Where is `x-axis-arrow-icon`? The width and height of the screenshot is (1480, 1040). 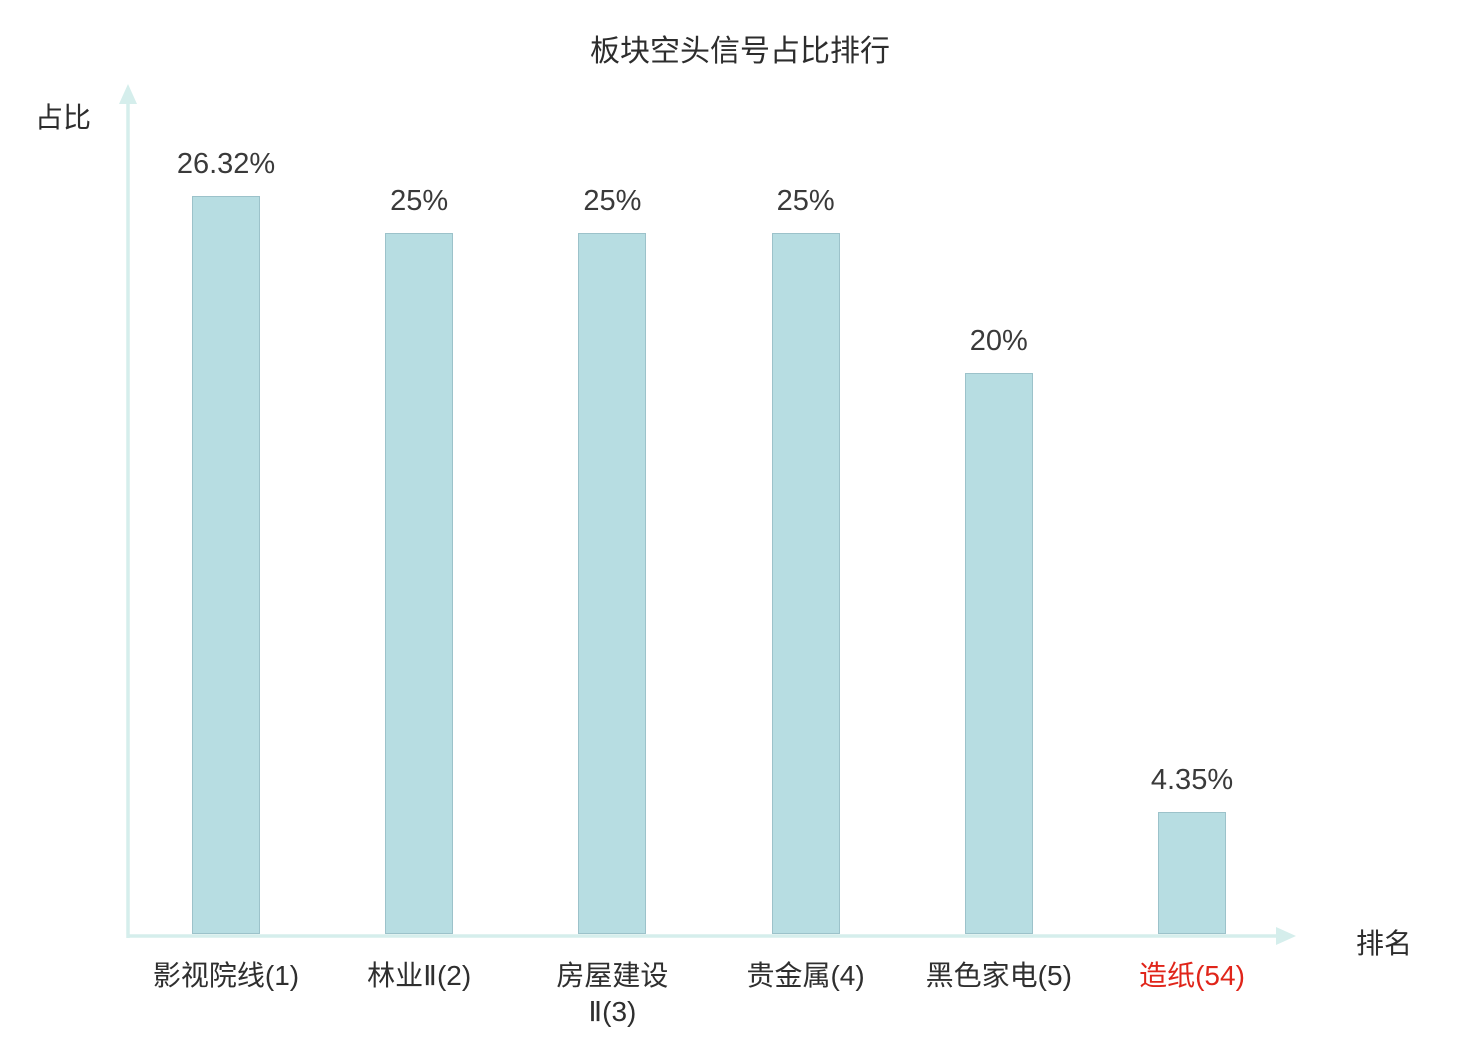
x-axis-arrow-icon is located at coordinates (1286, 936).